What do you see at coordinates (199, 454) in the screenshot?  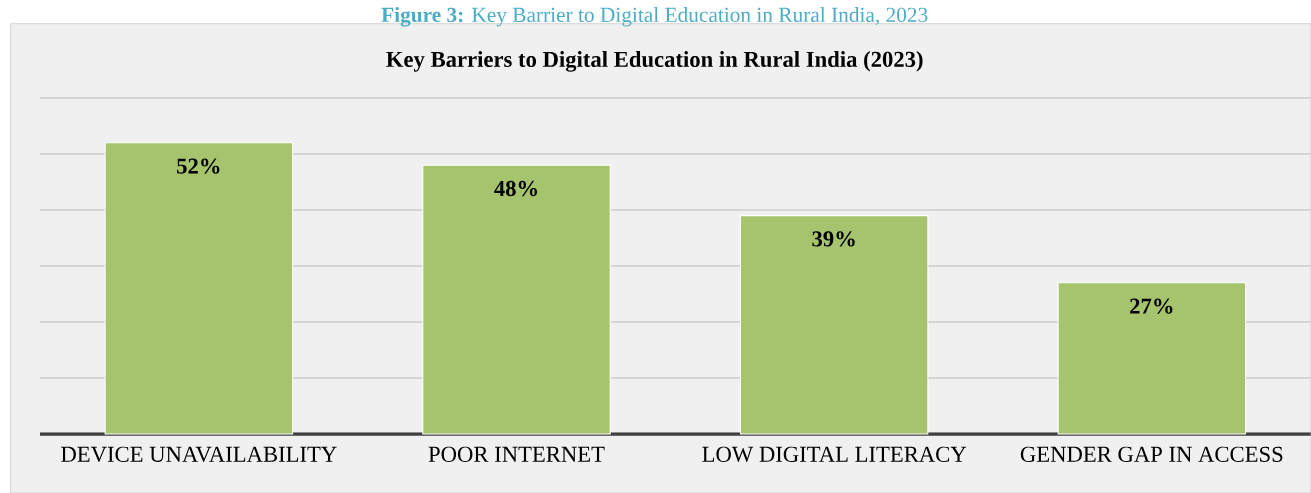 I see `x-tick-label: DEVICE UNAVAILABILITY` at bounding box center [199, 454].